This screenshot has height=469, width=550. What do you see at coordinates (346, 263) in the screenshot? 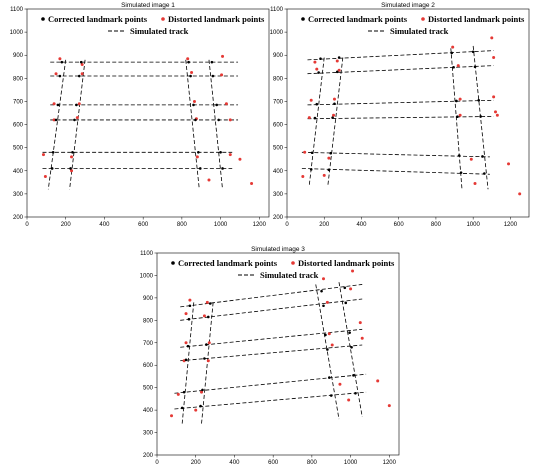
I see `legend-distorted-label: Distorted landmark points` at bounding box center [346, 263].